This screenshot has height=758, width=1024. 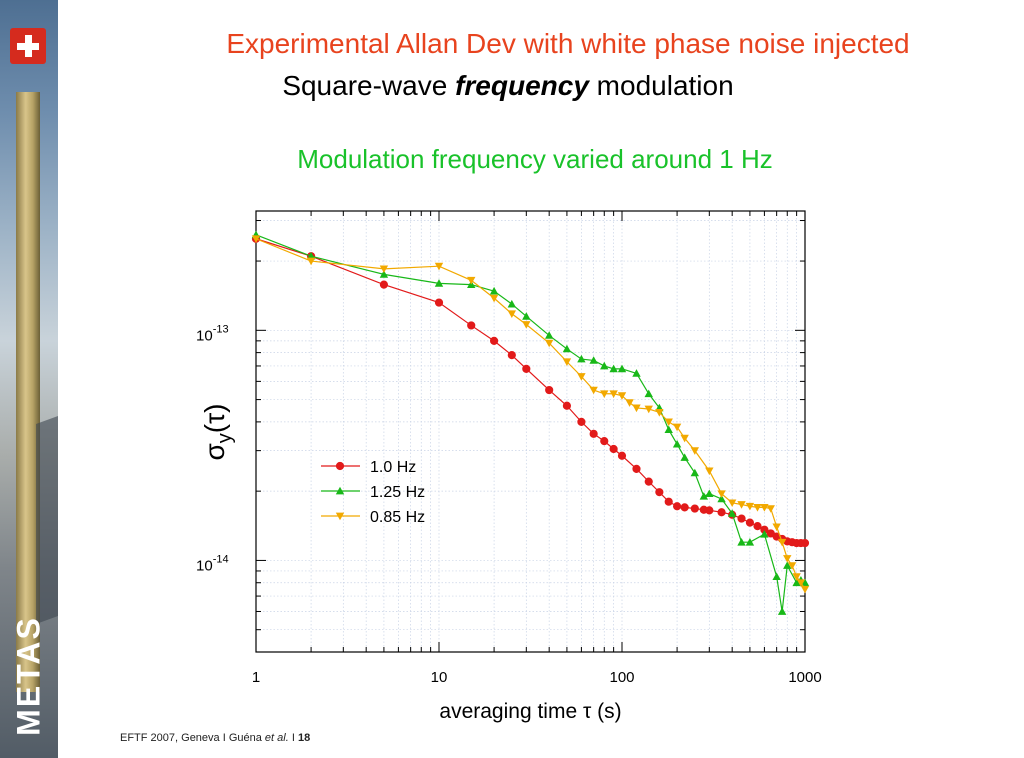 What do you see at coordinates (522, 85) in the screenshot?
I see `subtitle-emphasis: frequency` at bounding box center [522, 85].